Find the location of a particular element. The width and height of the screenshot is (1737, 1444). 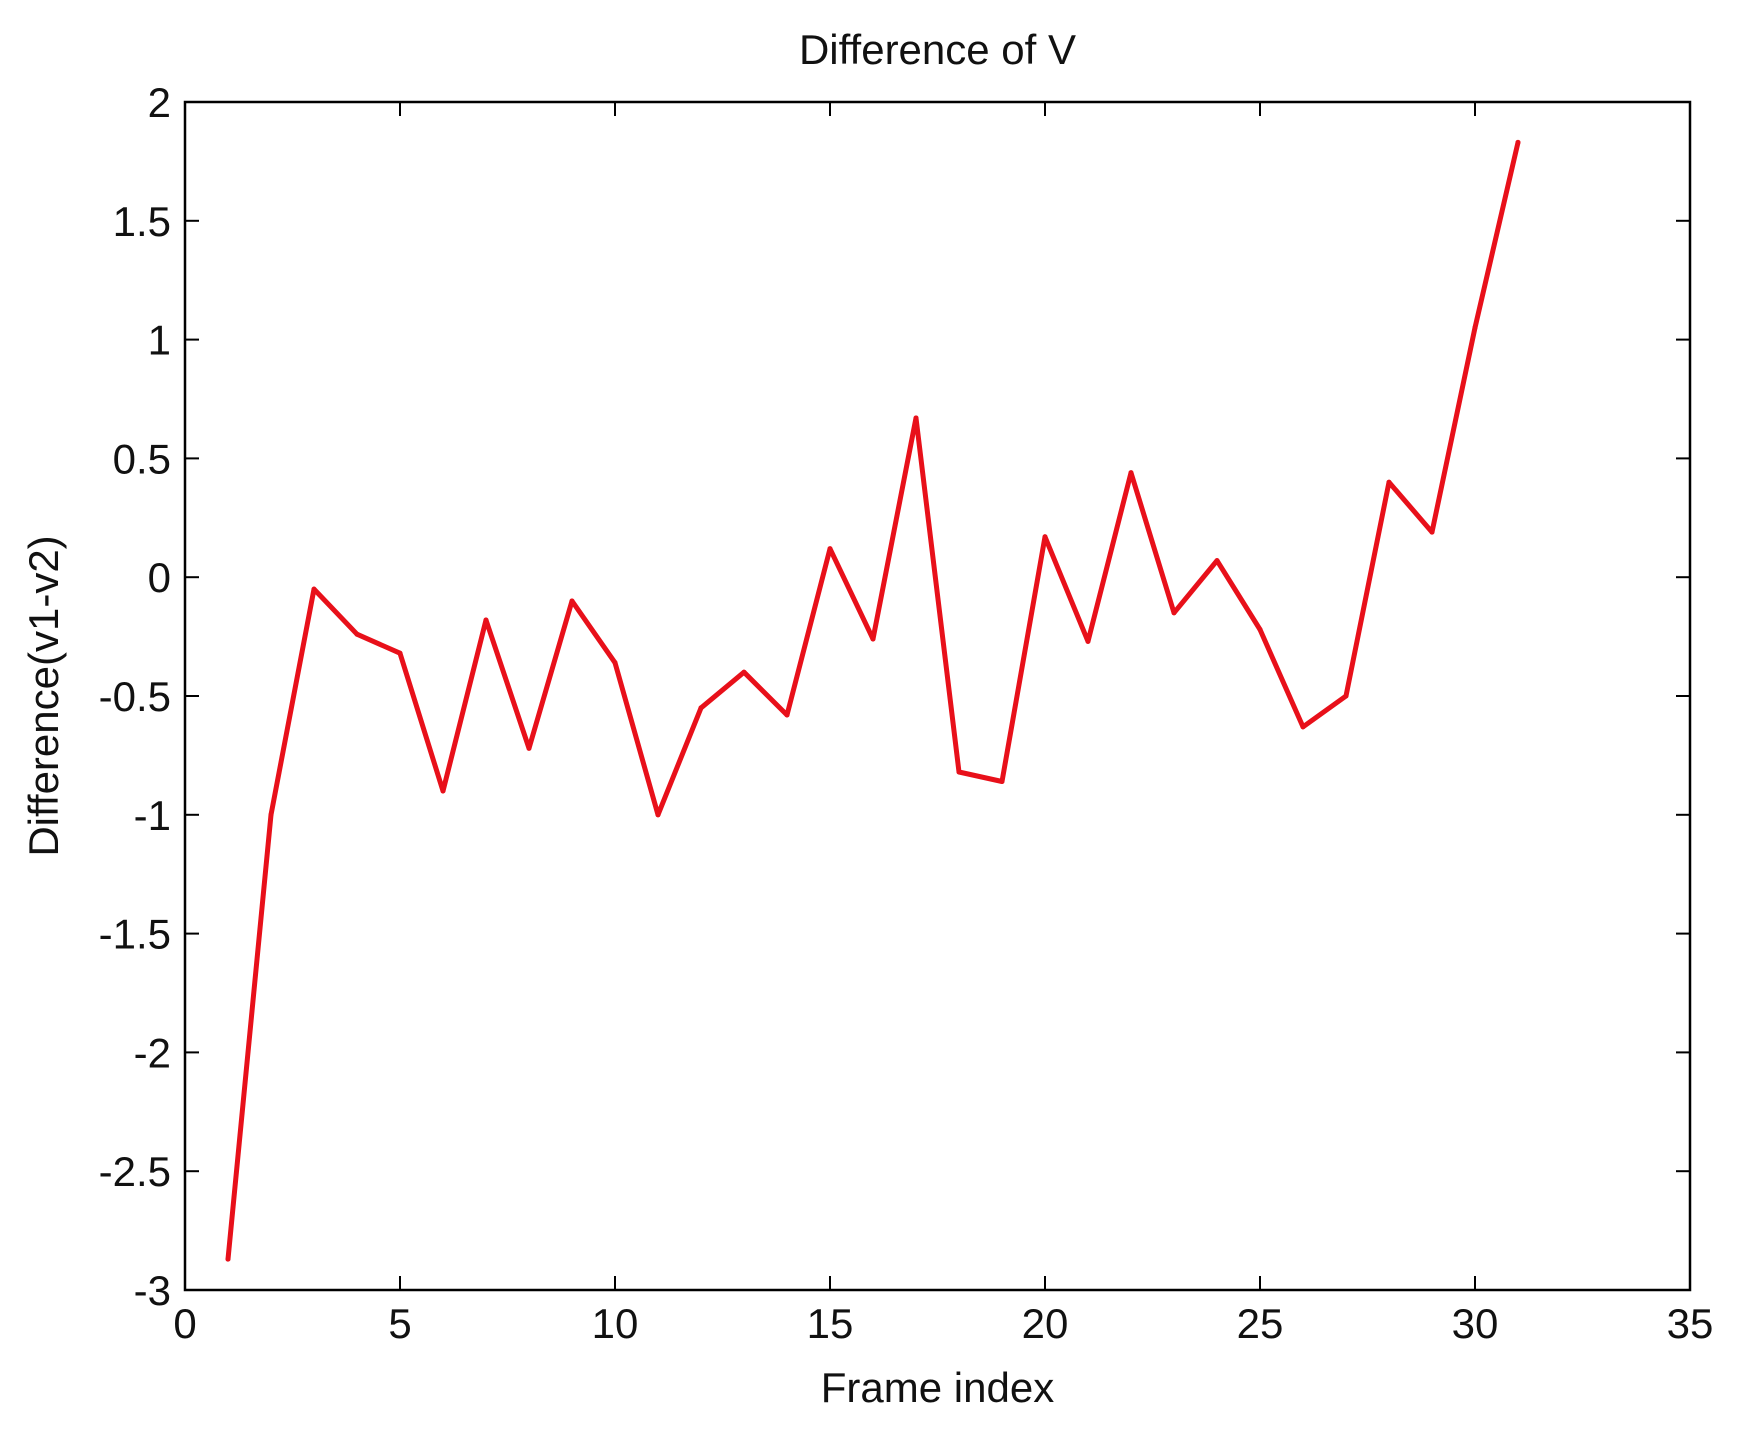

x-tick-label: 0 is located at coordinates (184, 1323).